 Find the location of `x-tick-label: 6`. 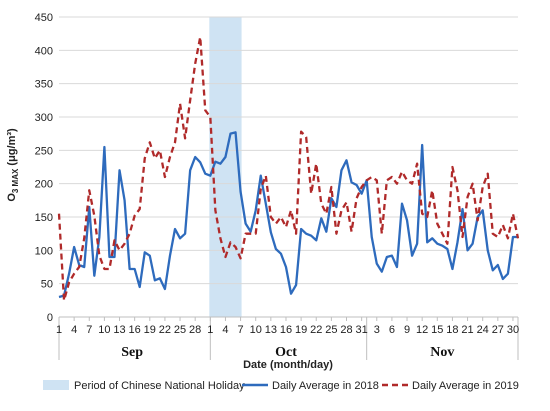

x-tick-label: 6 is located at coordinates (392, 330).